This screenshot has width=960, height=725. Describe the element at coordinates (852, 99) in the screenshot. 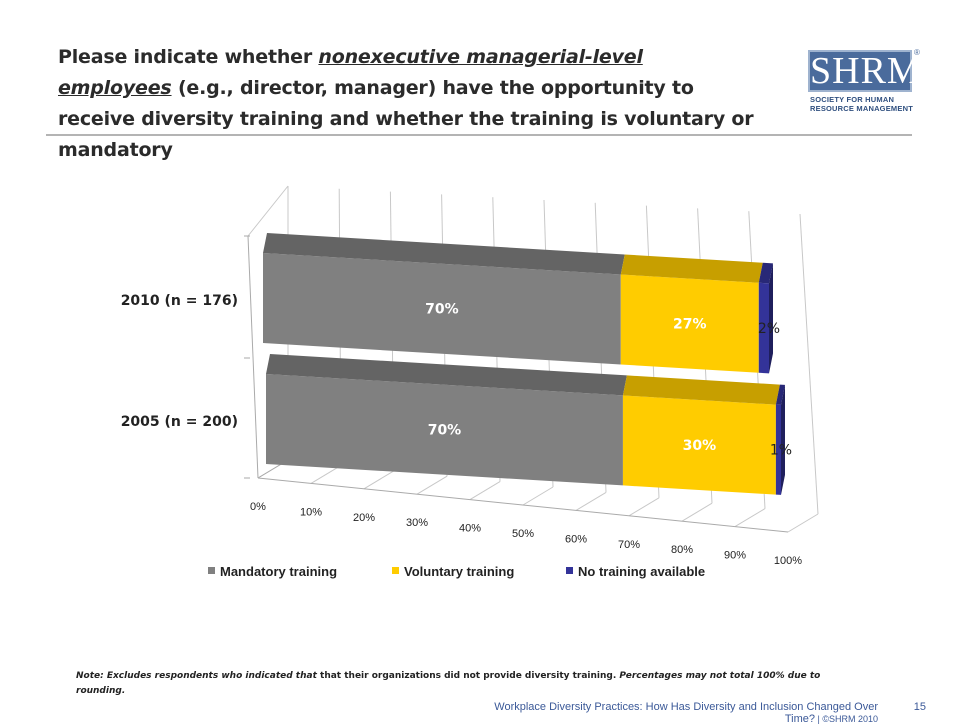

I see `shrm-logo-line-1: SOCIETY FOR HUMAN` at that location.